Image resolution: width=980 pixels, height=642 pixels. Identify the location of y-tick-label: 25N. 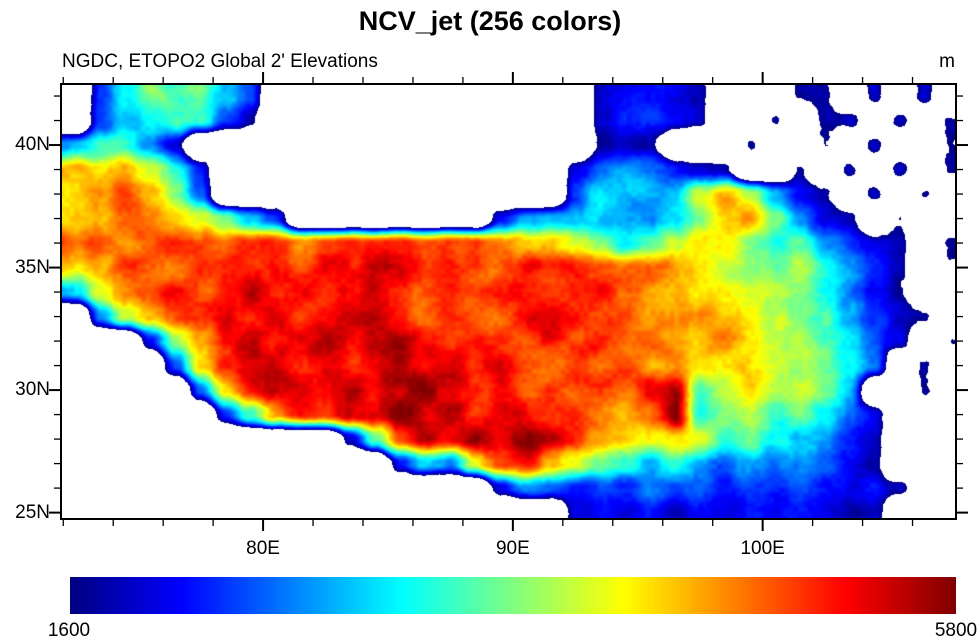
(32, 512).